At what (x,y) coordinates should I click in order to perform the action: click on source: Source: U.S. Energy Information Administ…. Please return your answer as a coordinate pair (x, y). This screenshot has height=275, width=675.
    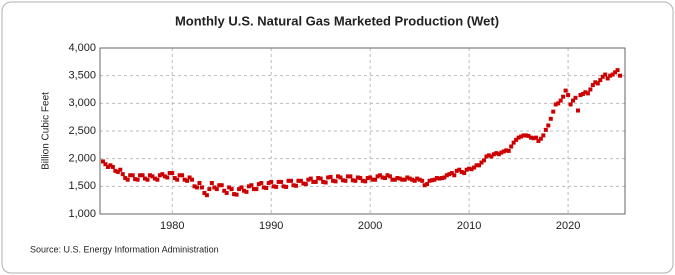
    Looking at the image, I should click on (124, 249).